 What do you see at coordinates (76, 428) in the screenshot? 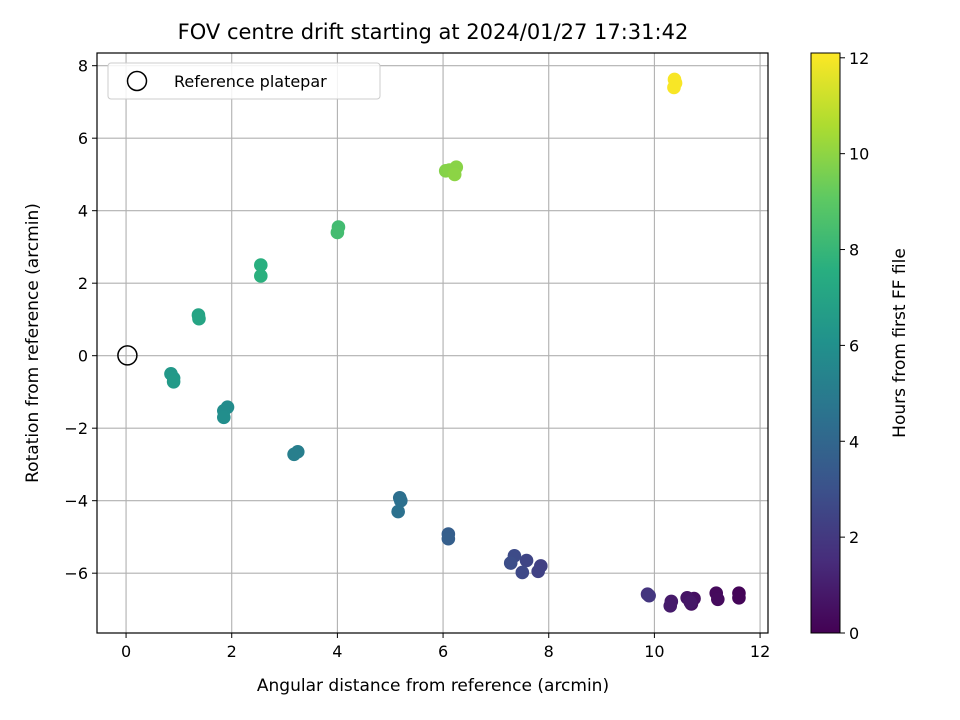
I see `y-tick-label: −2` at bounding box center [76, 428].